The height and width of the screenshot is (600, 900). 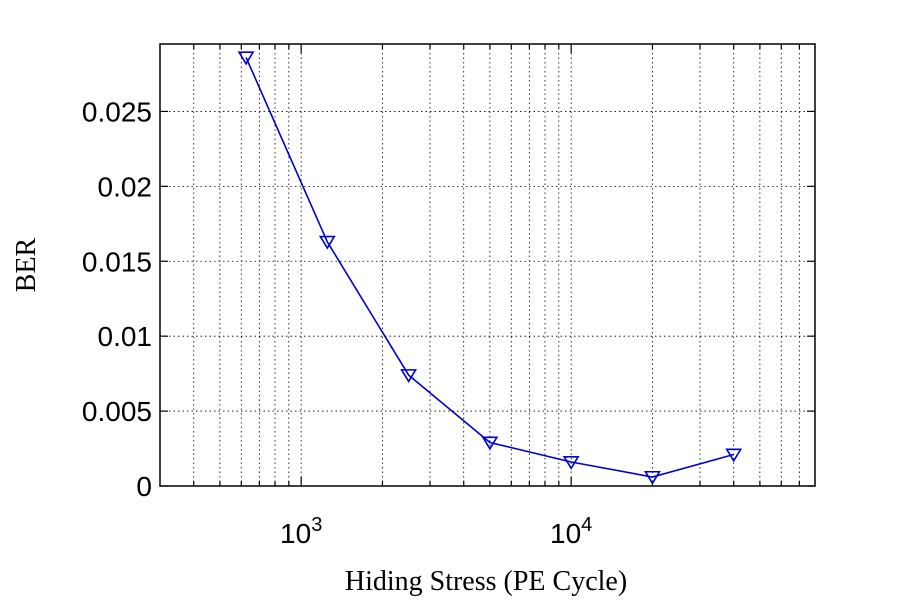 I want to click on y-tick-label: 0.005, so click(x=117, y=411).